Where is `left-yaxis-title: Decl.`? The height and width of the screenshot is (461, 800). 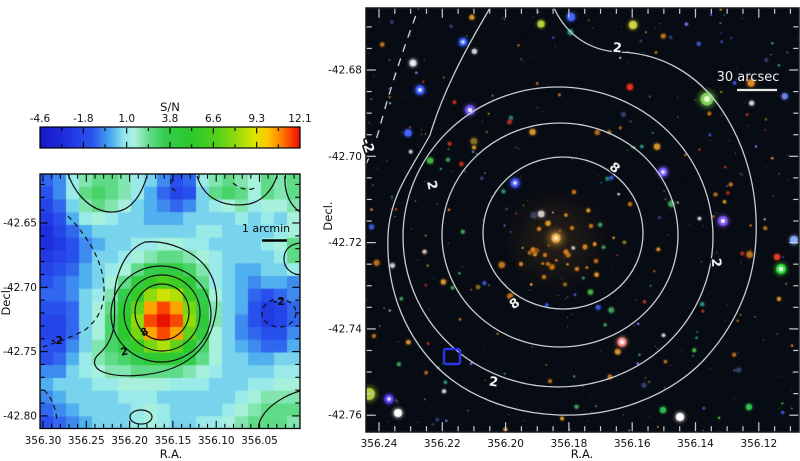
left-yaxis-title: Decl. is located at coordinates (6, 300).